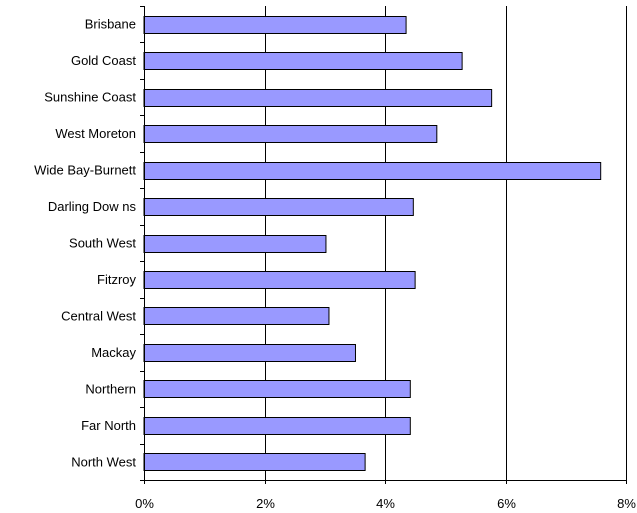  I want to click on category-label: West Moreton, so click(95, 133).